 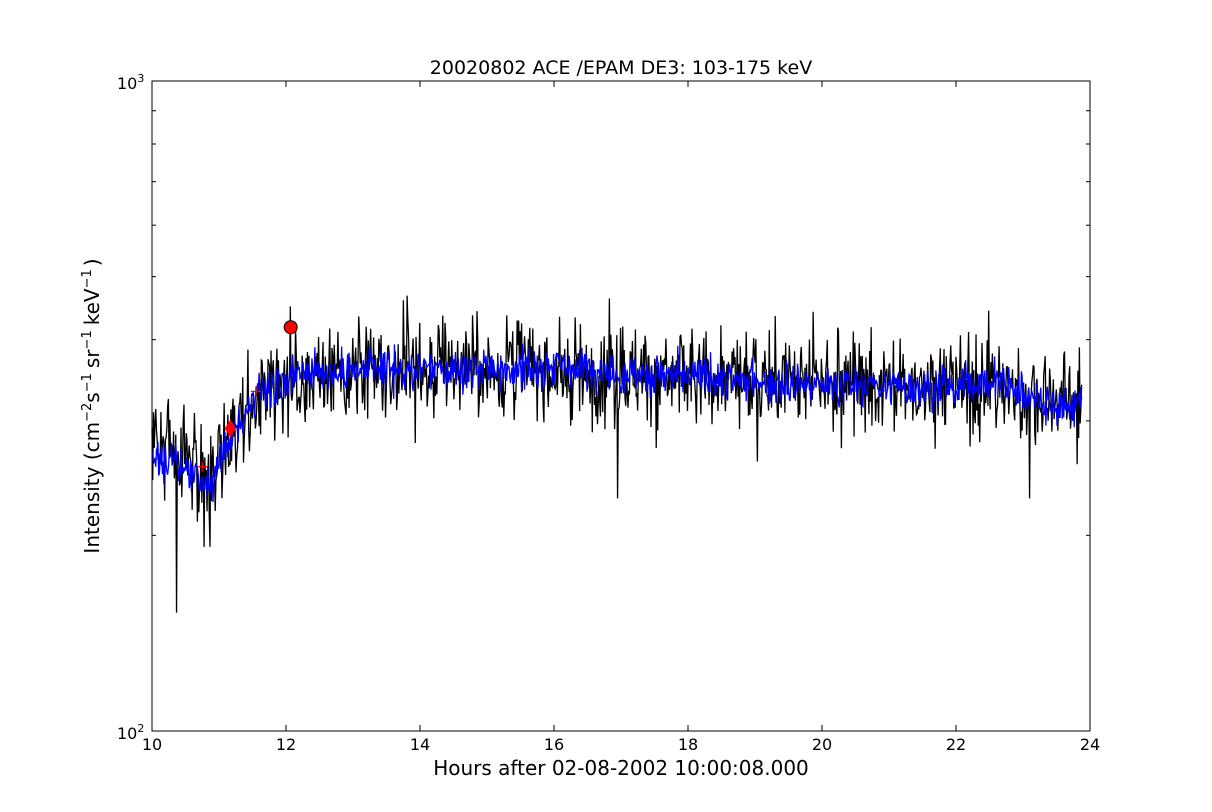 What do you see at coordinates (290, 327) in the screenshot?
I see `circle-marker` at bounding box center [290, 327].